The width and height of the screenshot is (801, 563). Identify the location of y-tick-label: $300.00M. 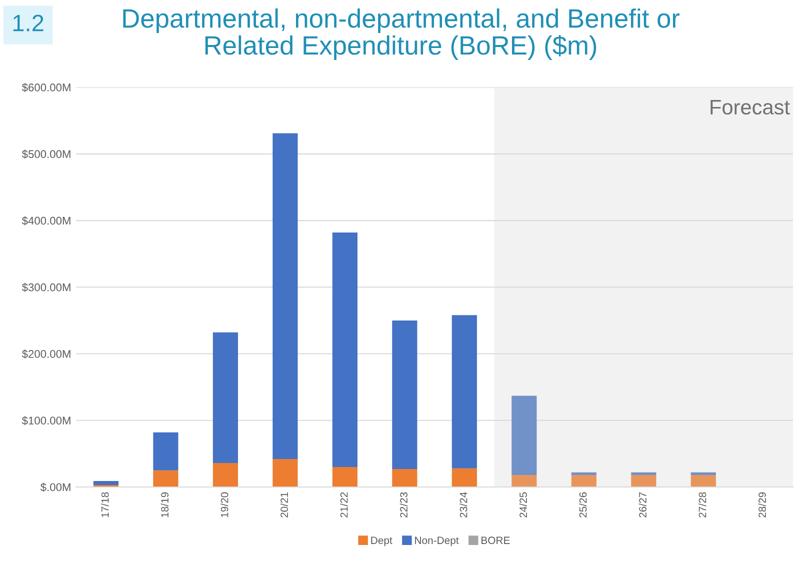
(46, 287).